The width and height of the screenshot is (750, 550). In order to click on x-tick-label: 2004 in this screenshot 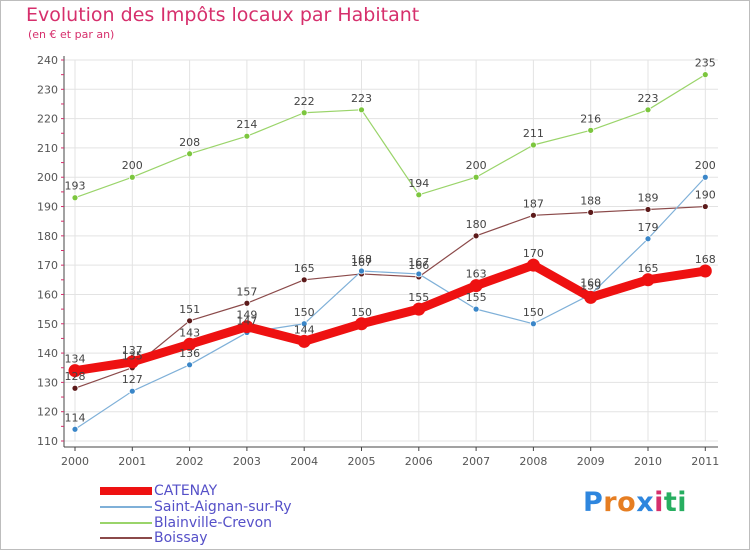, I will do `click(304, 461)`.